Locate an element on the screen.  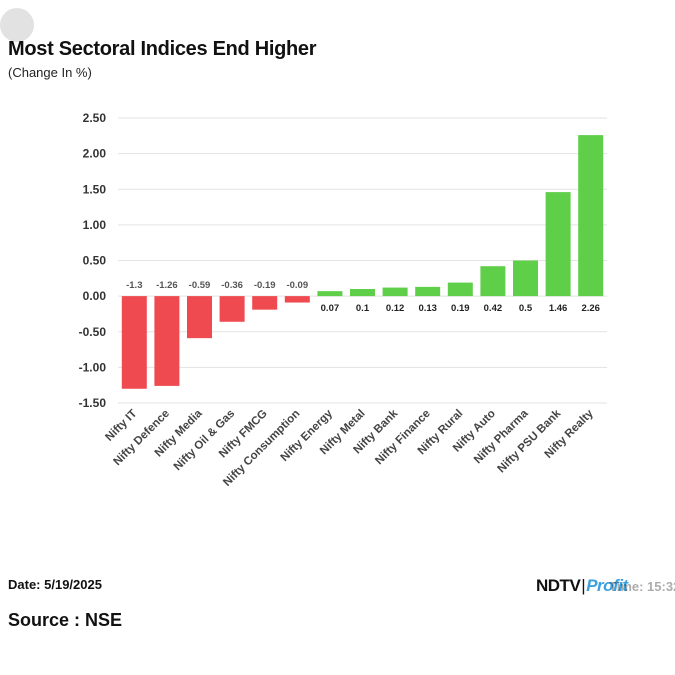
time-label: Time: 15:32 is located at coordinates (642, 586).